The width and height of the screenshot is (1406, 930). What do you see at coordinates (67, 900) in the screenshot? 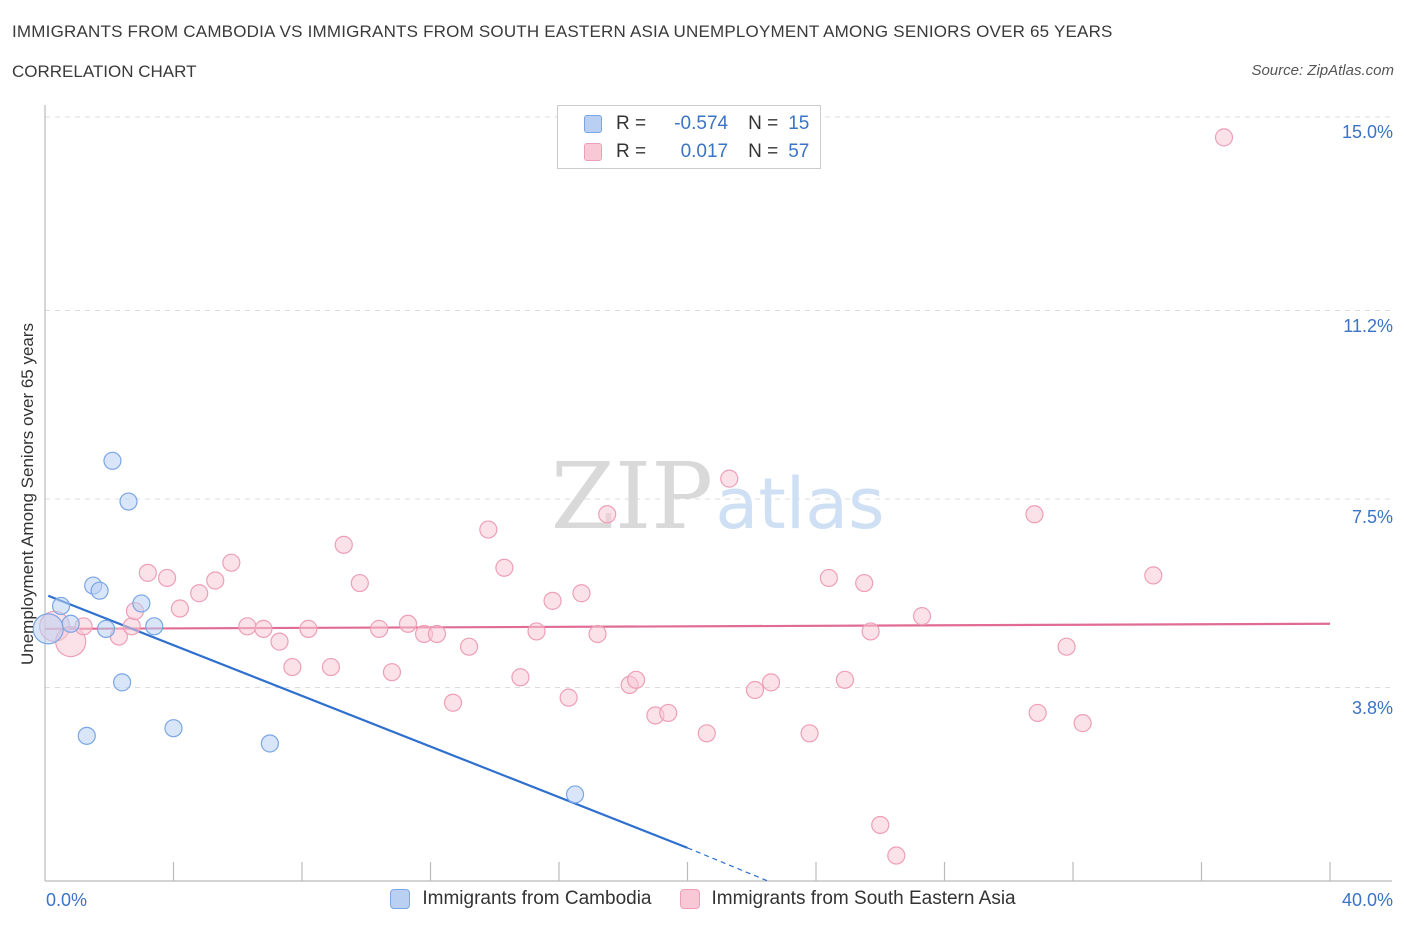
I see `x-tick-label-min: 0.0%` at bounding box center [67, 900].